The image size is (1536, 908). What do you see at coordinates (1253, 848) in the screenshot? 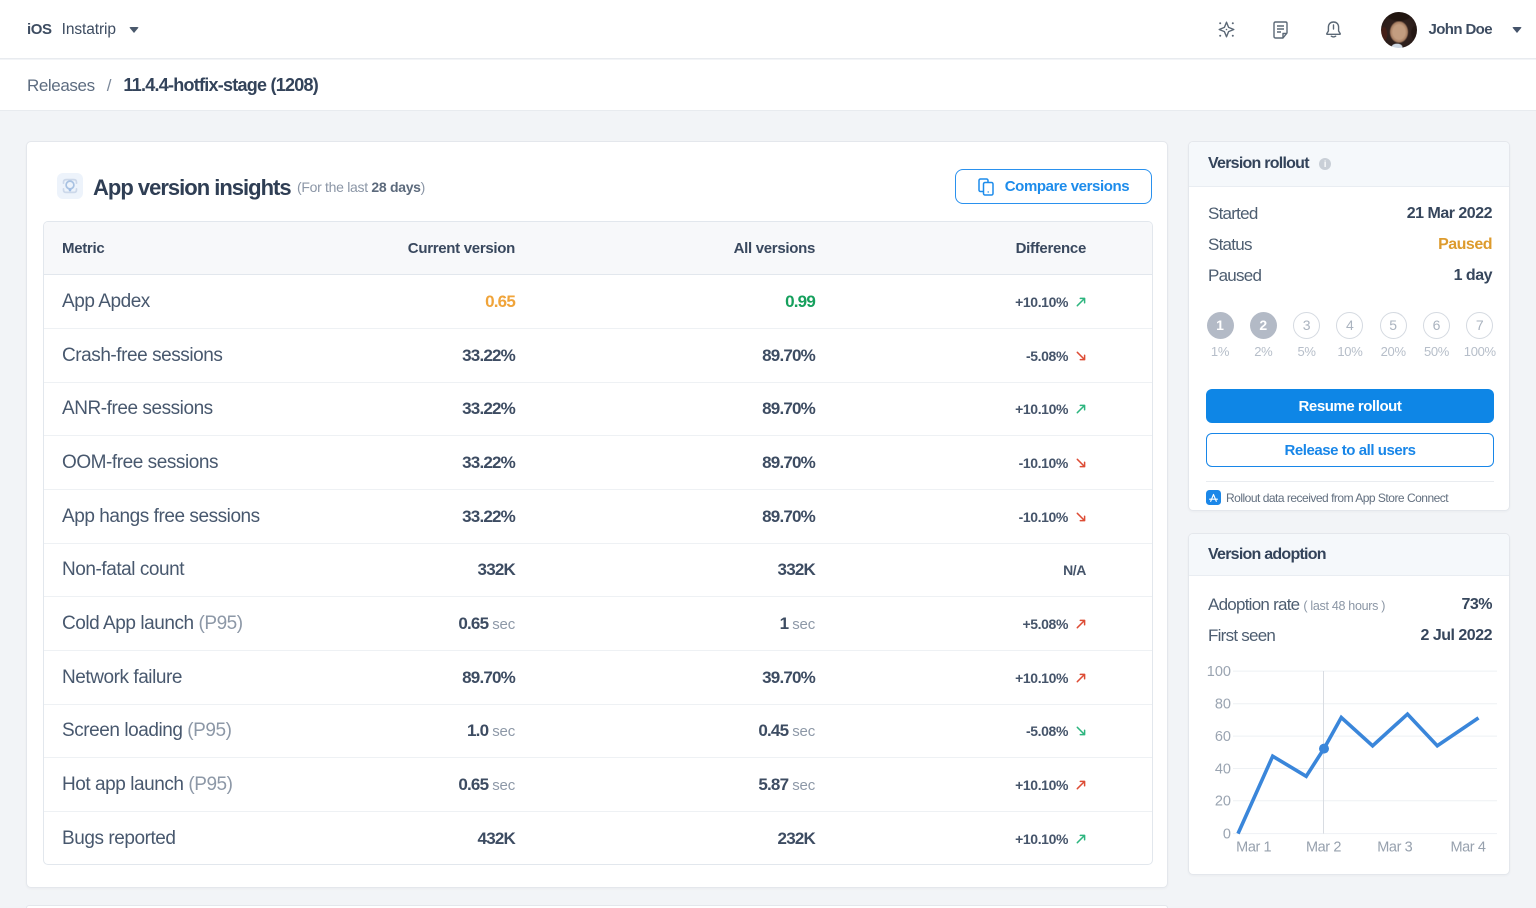
I see `svg-text: Mar 1` at bounding box center [1253, 848].